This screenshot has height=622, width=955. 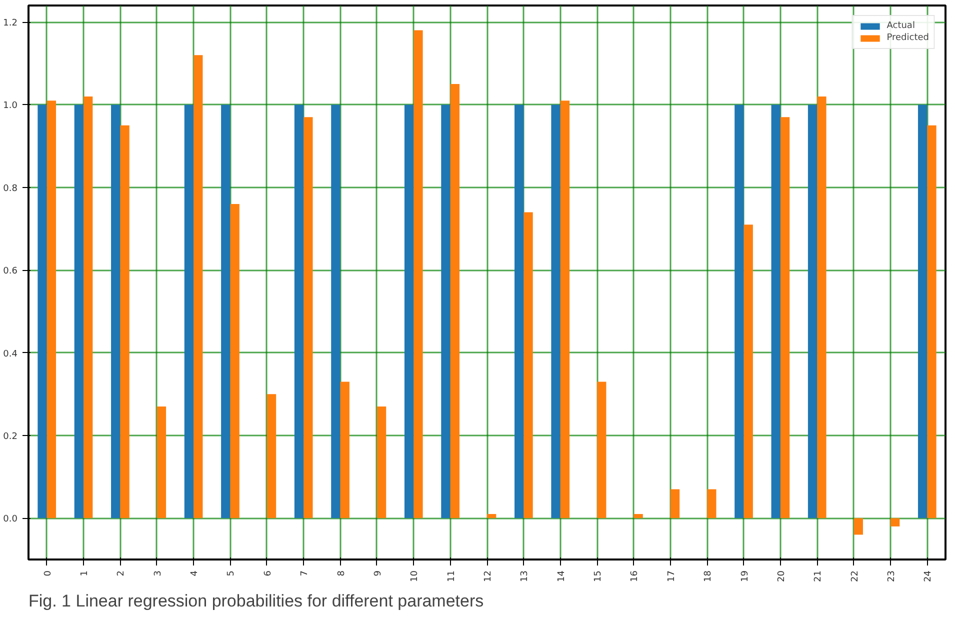 I want to click on y-tick-label: 0.8, so click(x=10, y=189).